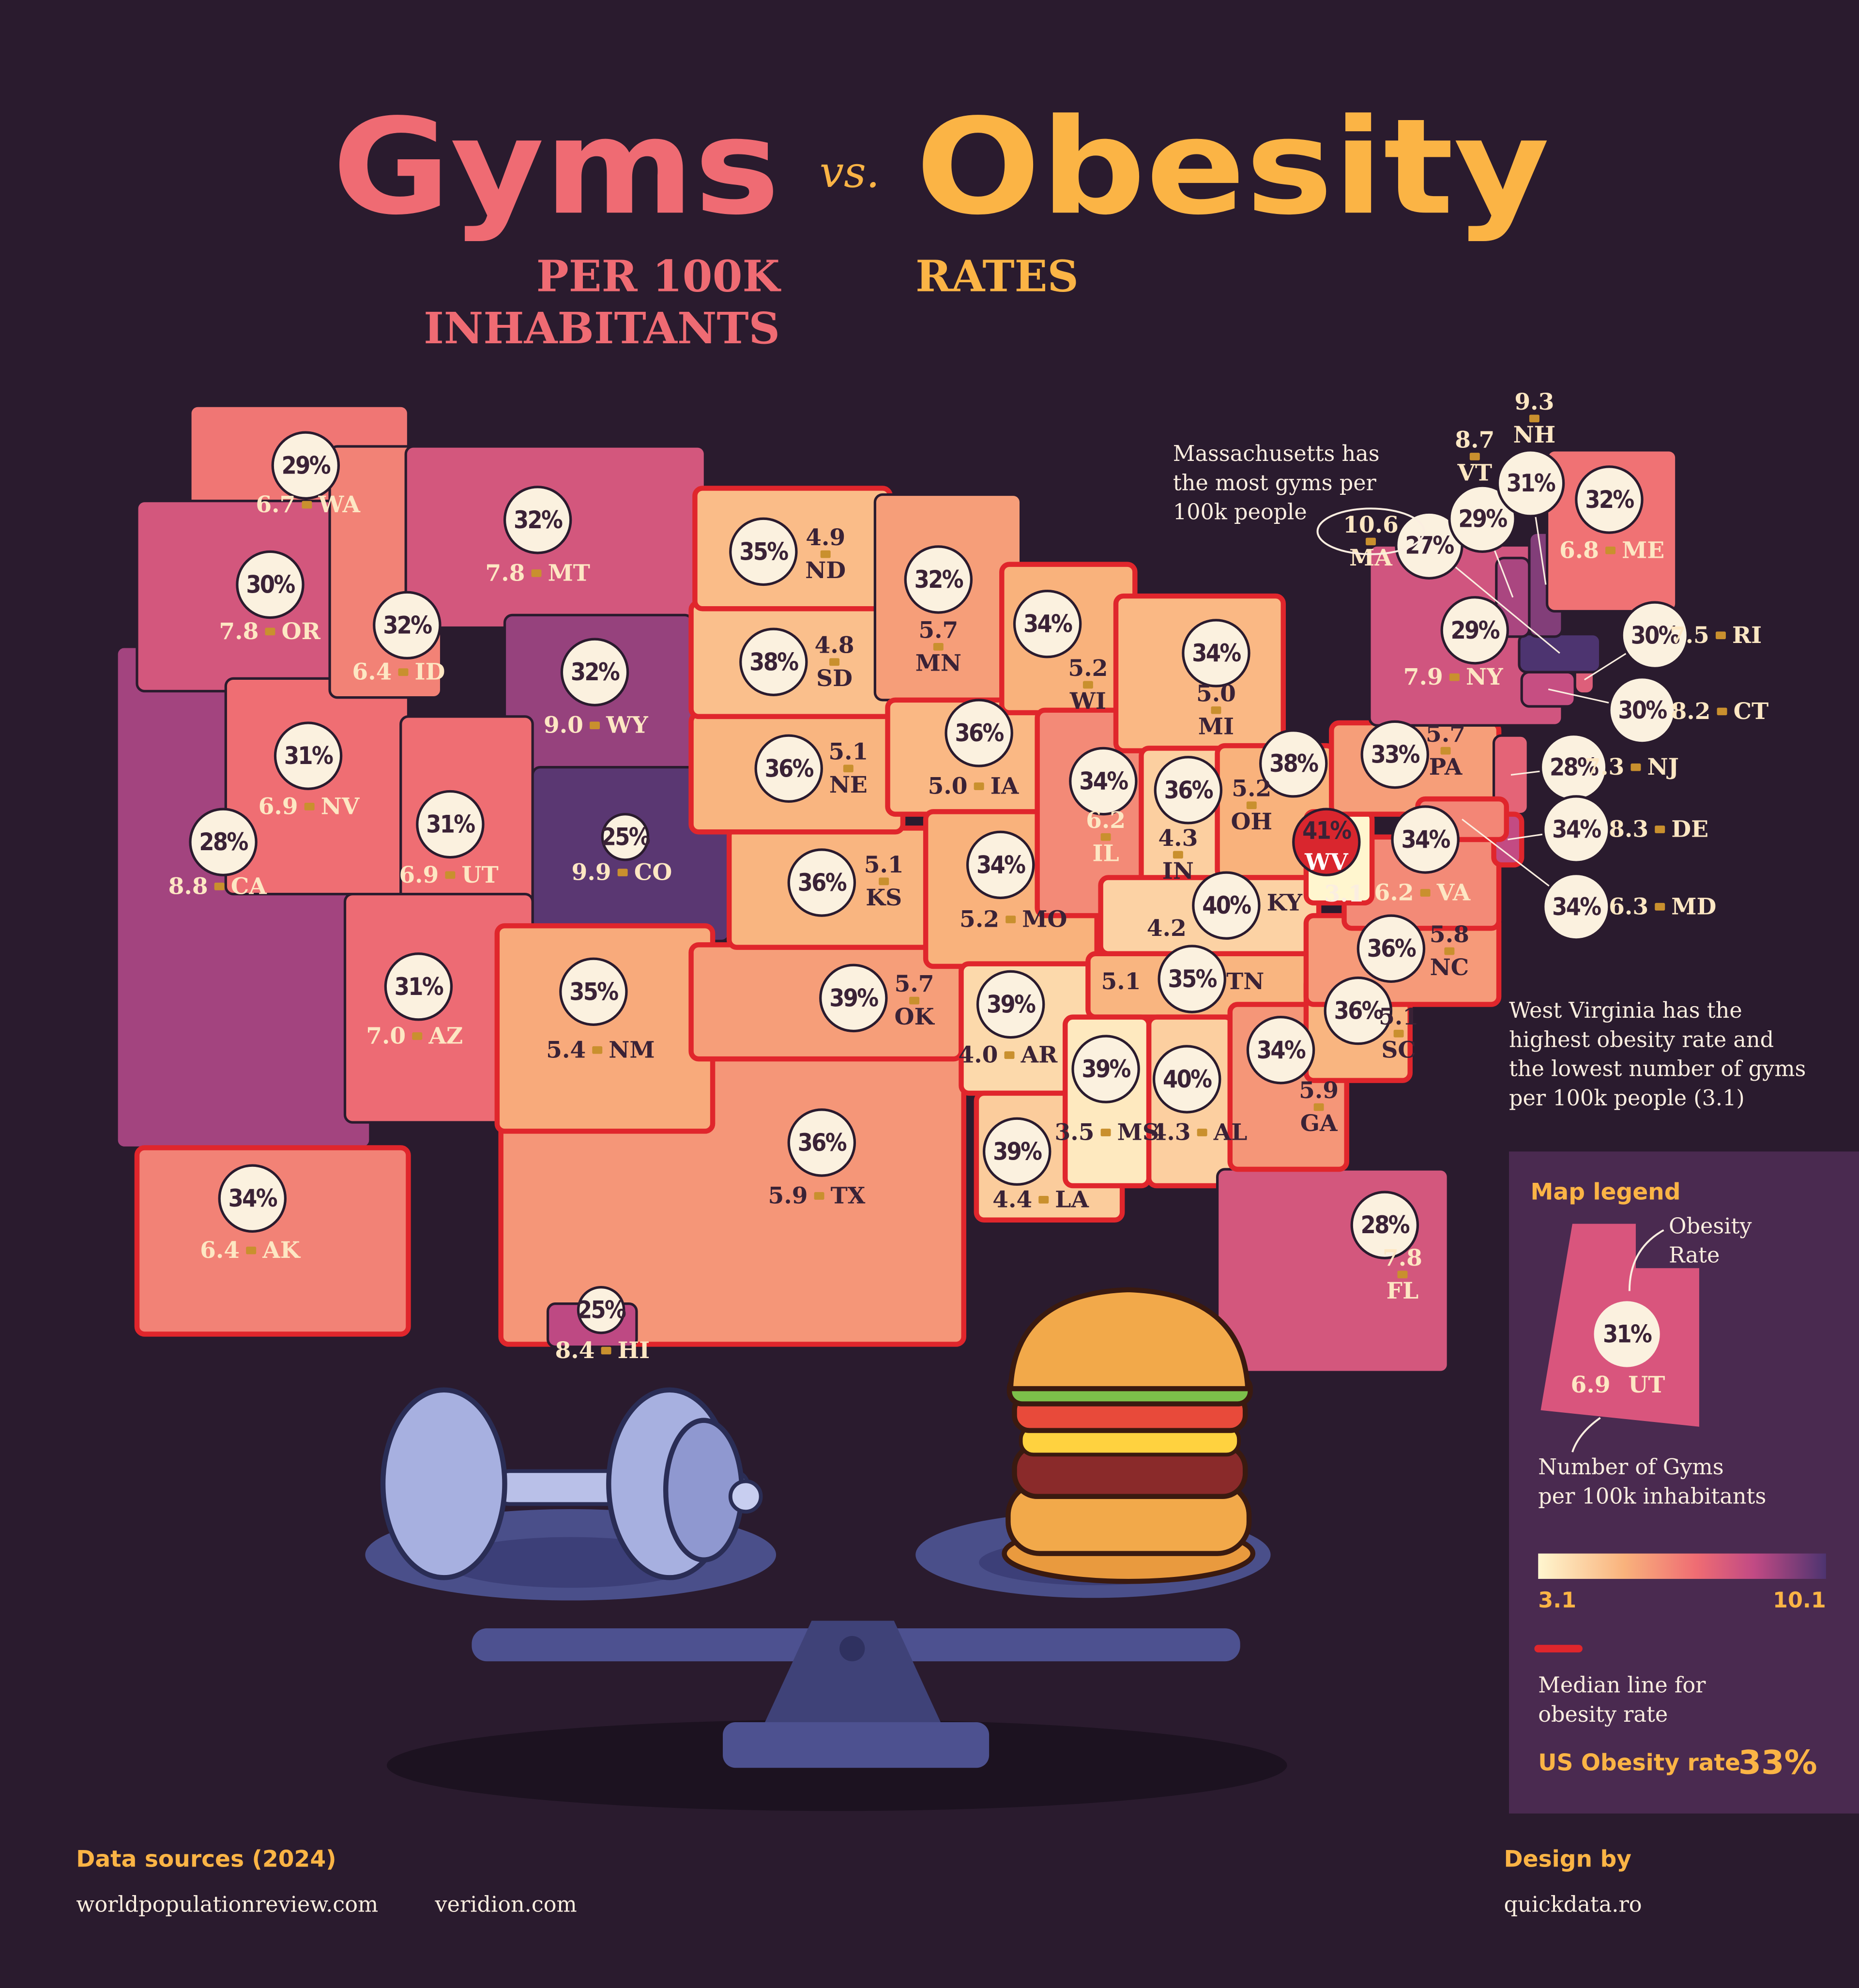  What do you see at coordinates (1557, 1600) in the screenshot?
I see `scale-min: 3.1` at bounding box center [1557, 1600].